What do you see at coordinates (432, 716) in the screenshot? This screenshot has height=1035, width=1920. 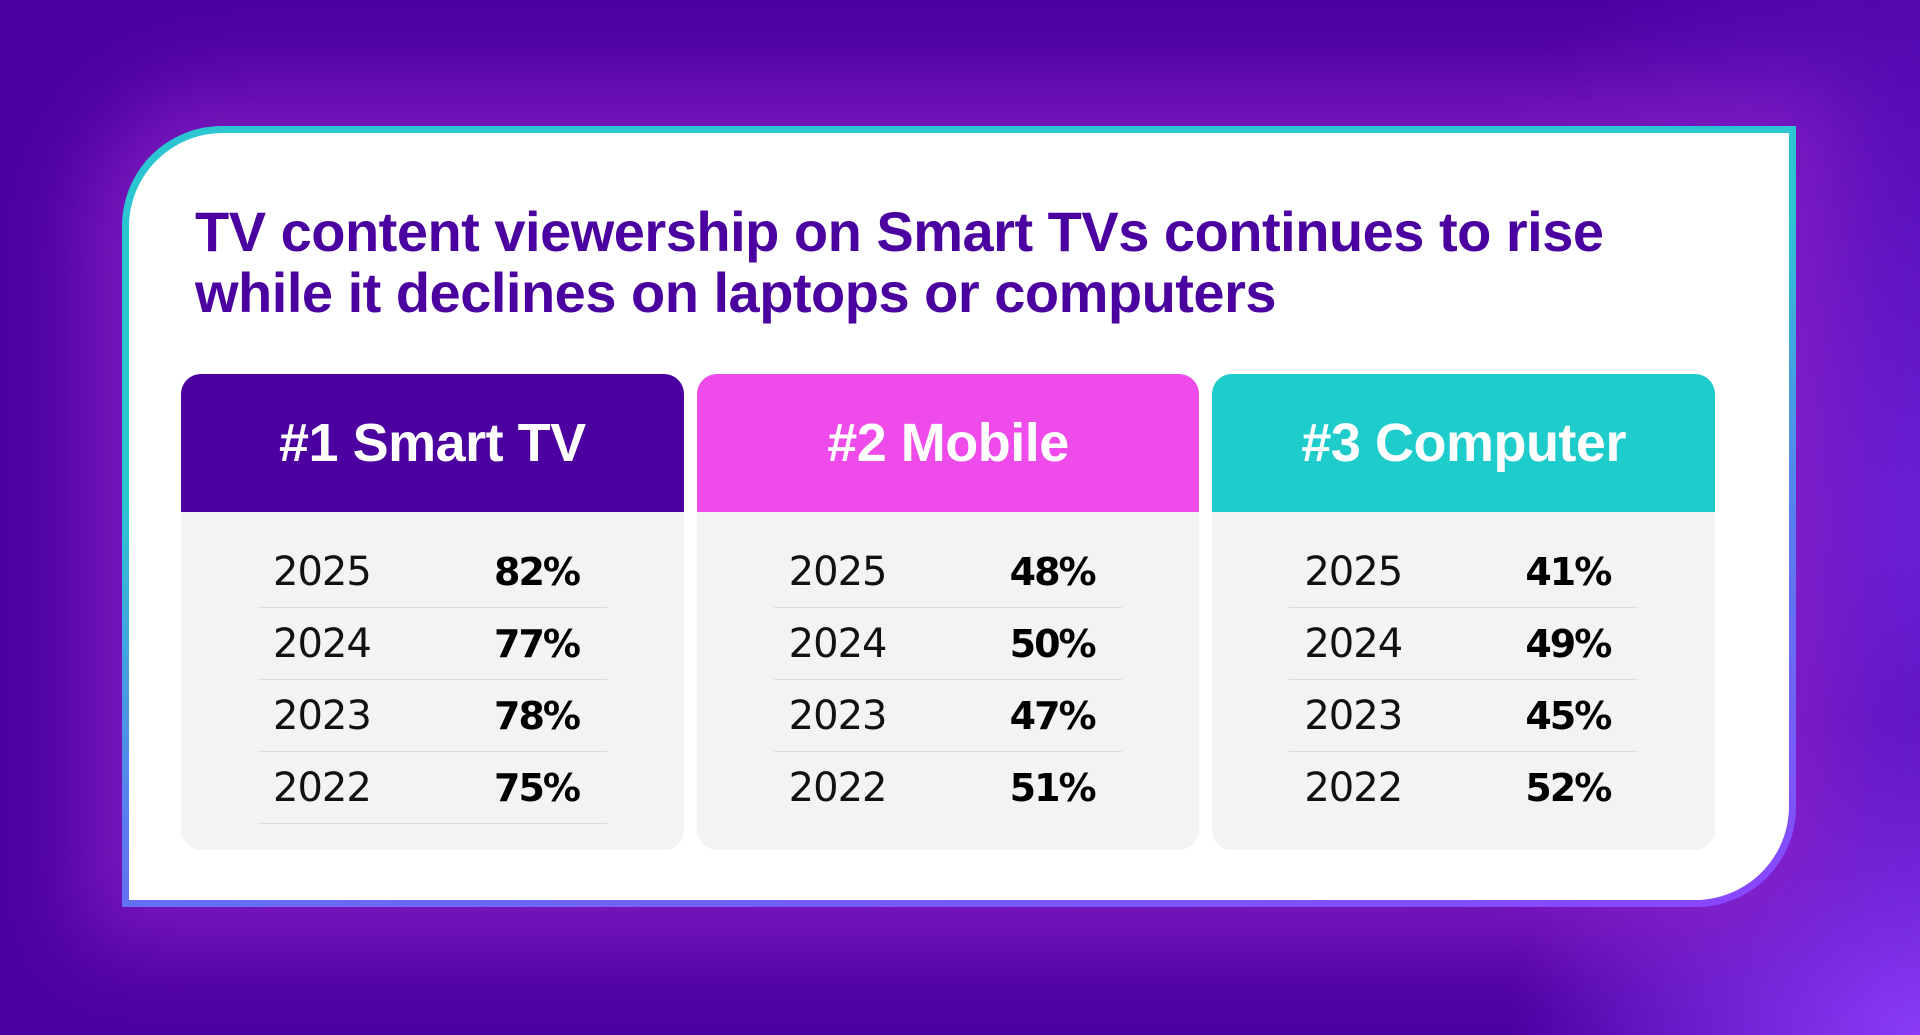 I see `table-row: 2023 78%` at bounding box center [432, 716].